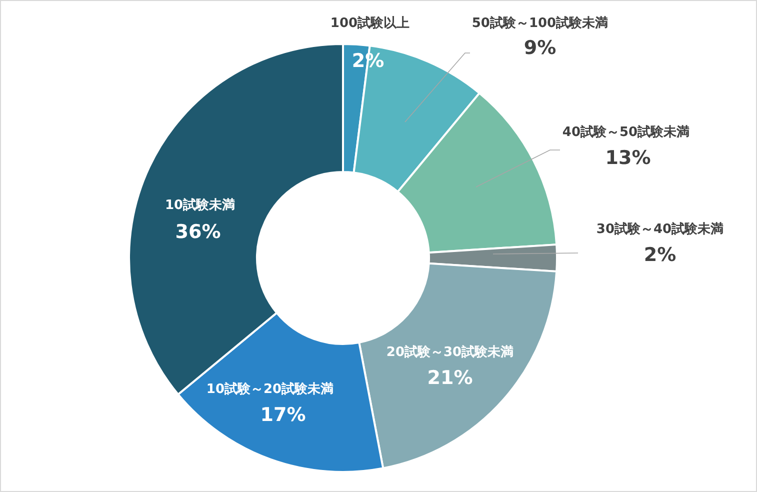  What do you see at coordinates (540, 48) in the screenshot?
I see `data-label: 9%` at bounding box center [540, 48].